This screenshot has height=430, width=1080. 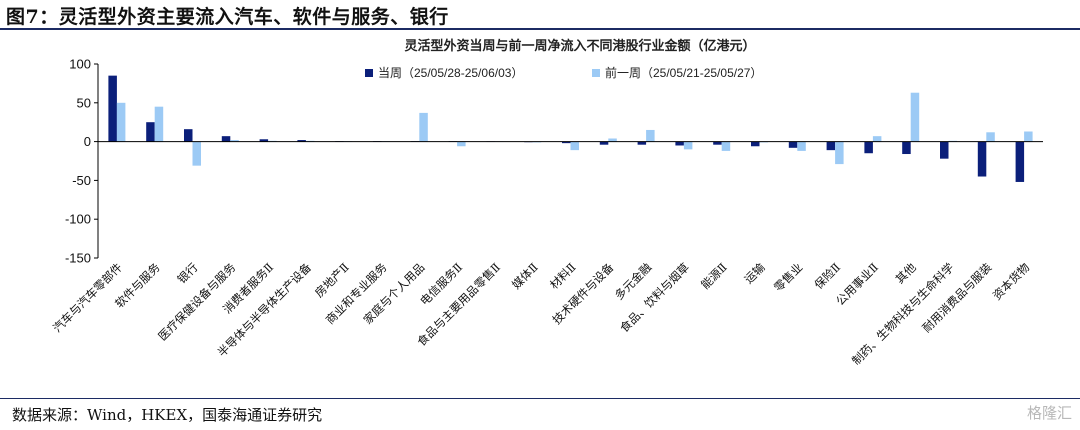 What do you see at coordinates (754, 273) in the screenshot?
I see `x-tick-label: 运输` at bounding box center [754, 273].